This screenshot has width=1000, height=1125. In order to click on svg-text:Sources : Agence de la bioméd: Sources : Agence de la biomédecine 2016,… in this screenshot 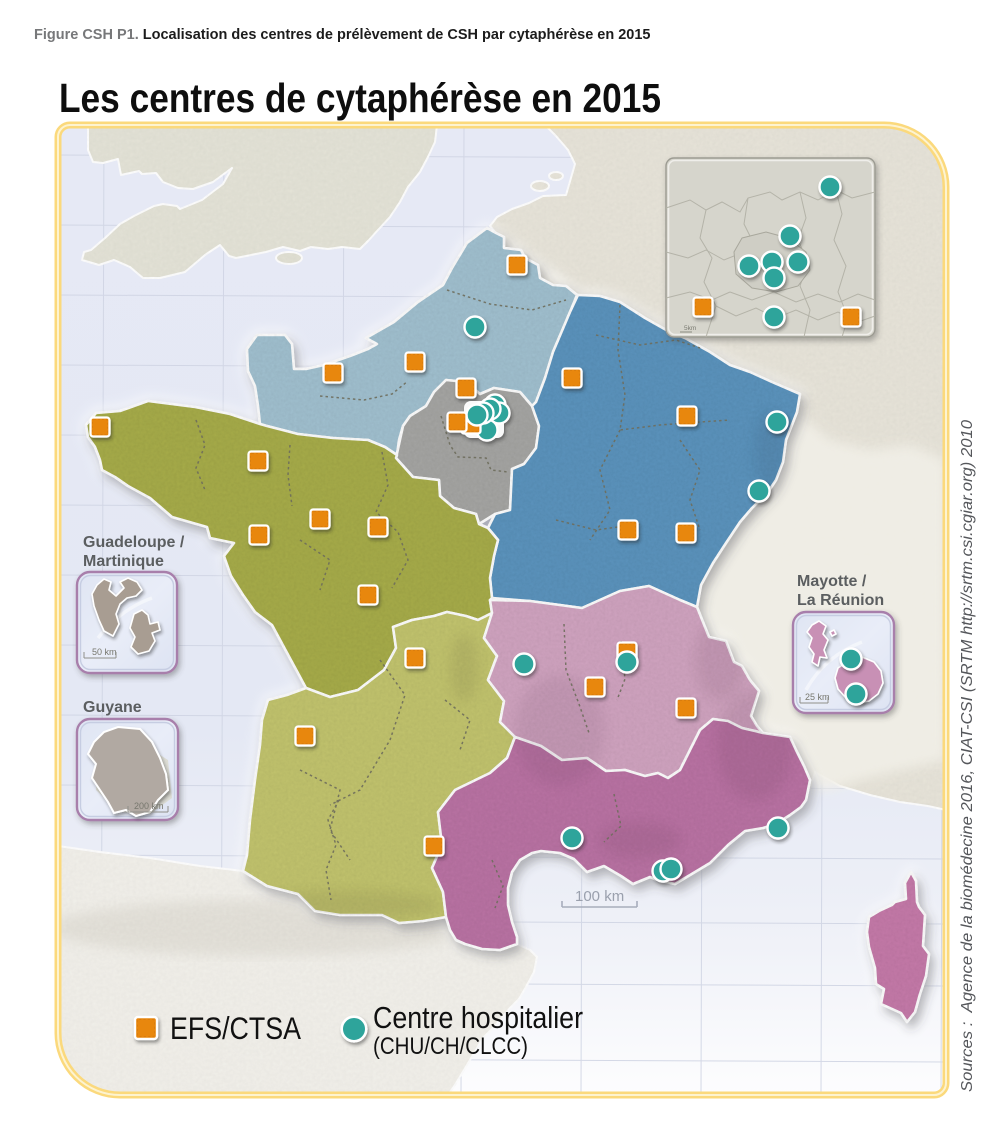, I will do `click(967, 756)`.